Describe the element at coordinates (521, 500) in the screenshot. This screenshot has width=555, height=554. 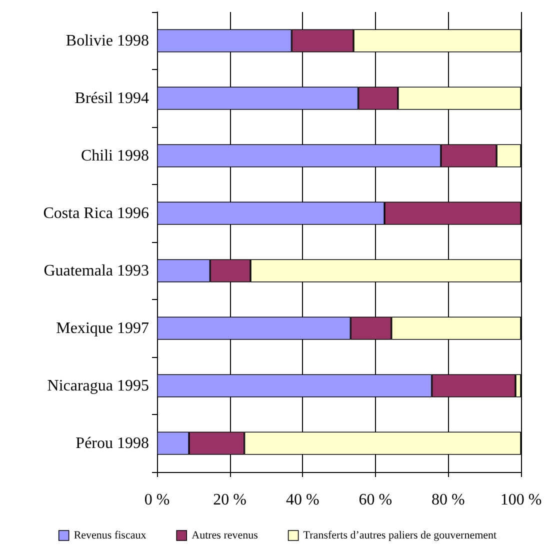
I see `x-tick-label: 100 %` at that location.